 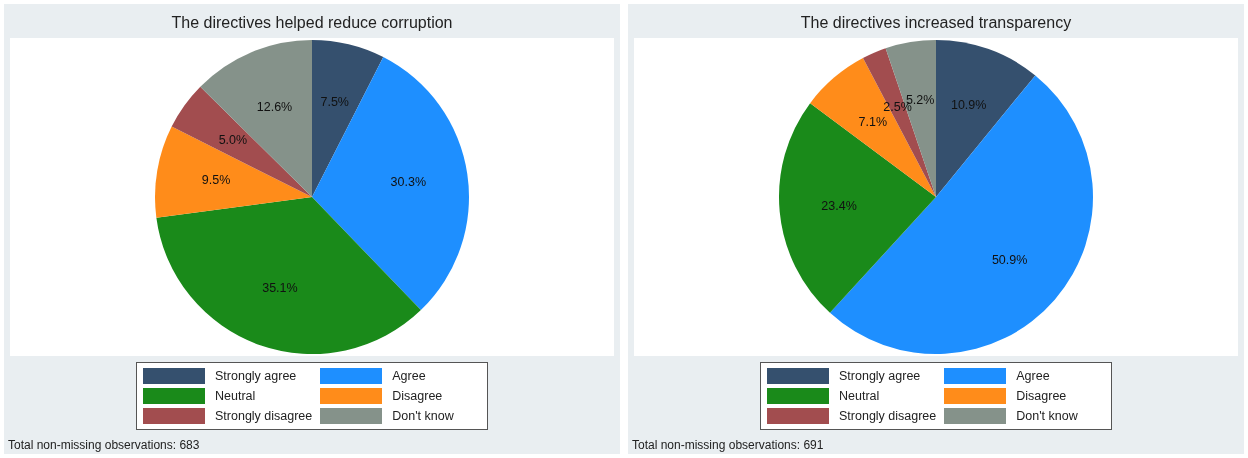 I want to click on data-label: 7.1%, so click(x=873, y=122).